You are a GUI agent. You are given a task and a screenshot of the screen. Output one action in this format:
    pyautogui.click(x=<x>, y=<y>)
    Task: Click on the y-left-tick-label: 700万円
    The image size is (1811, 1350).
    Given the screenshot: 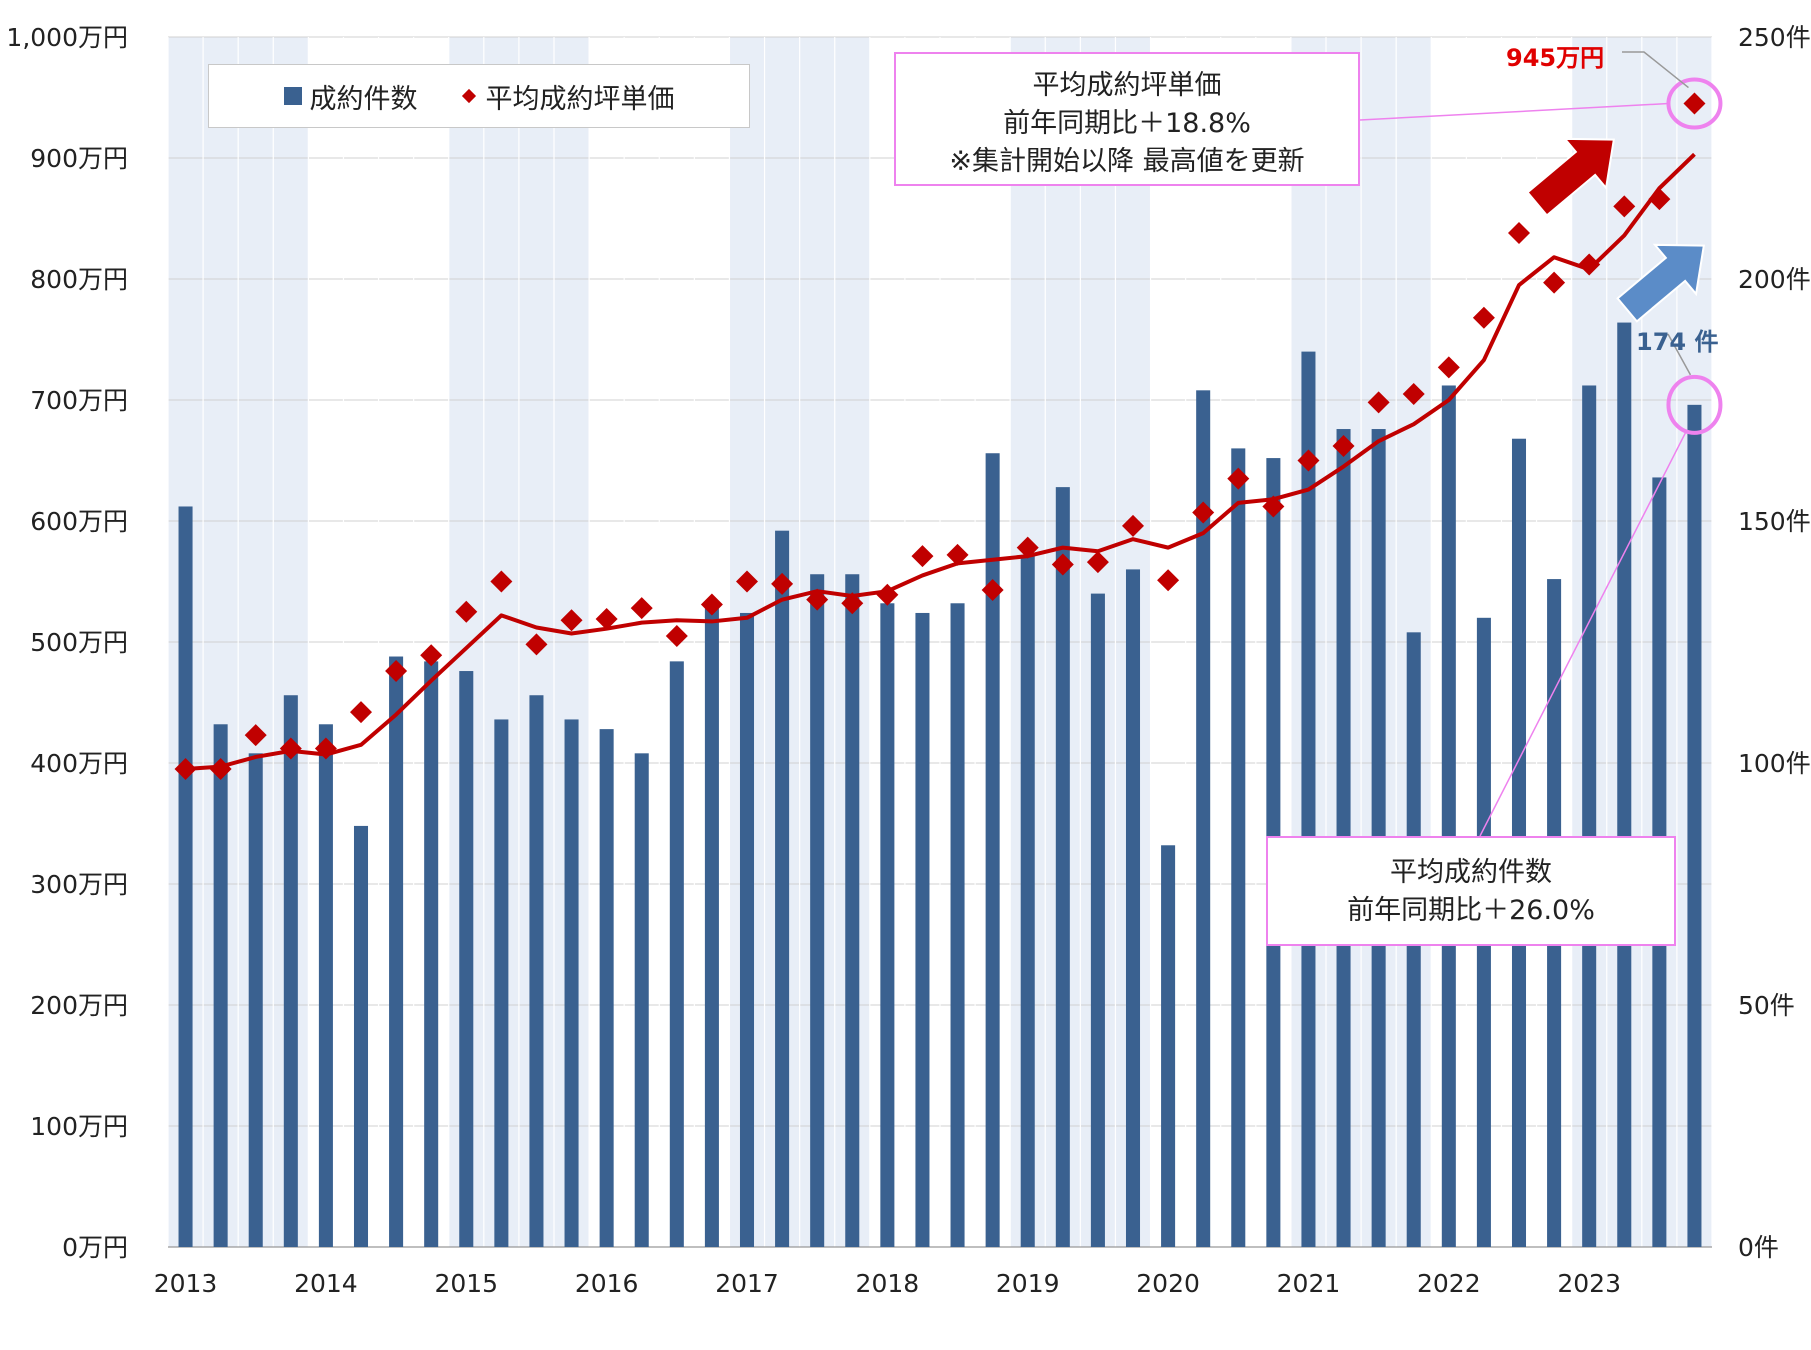 What is the action you would take?
    pyautogui.click(x=79, y=400)
    